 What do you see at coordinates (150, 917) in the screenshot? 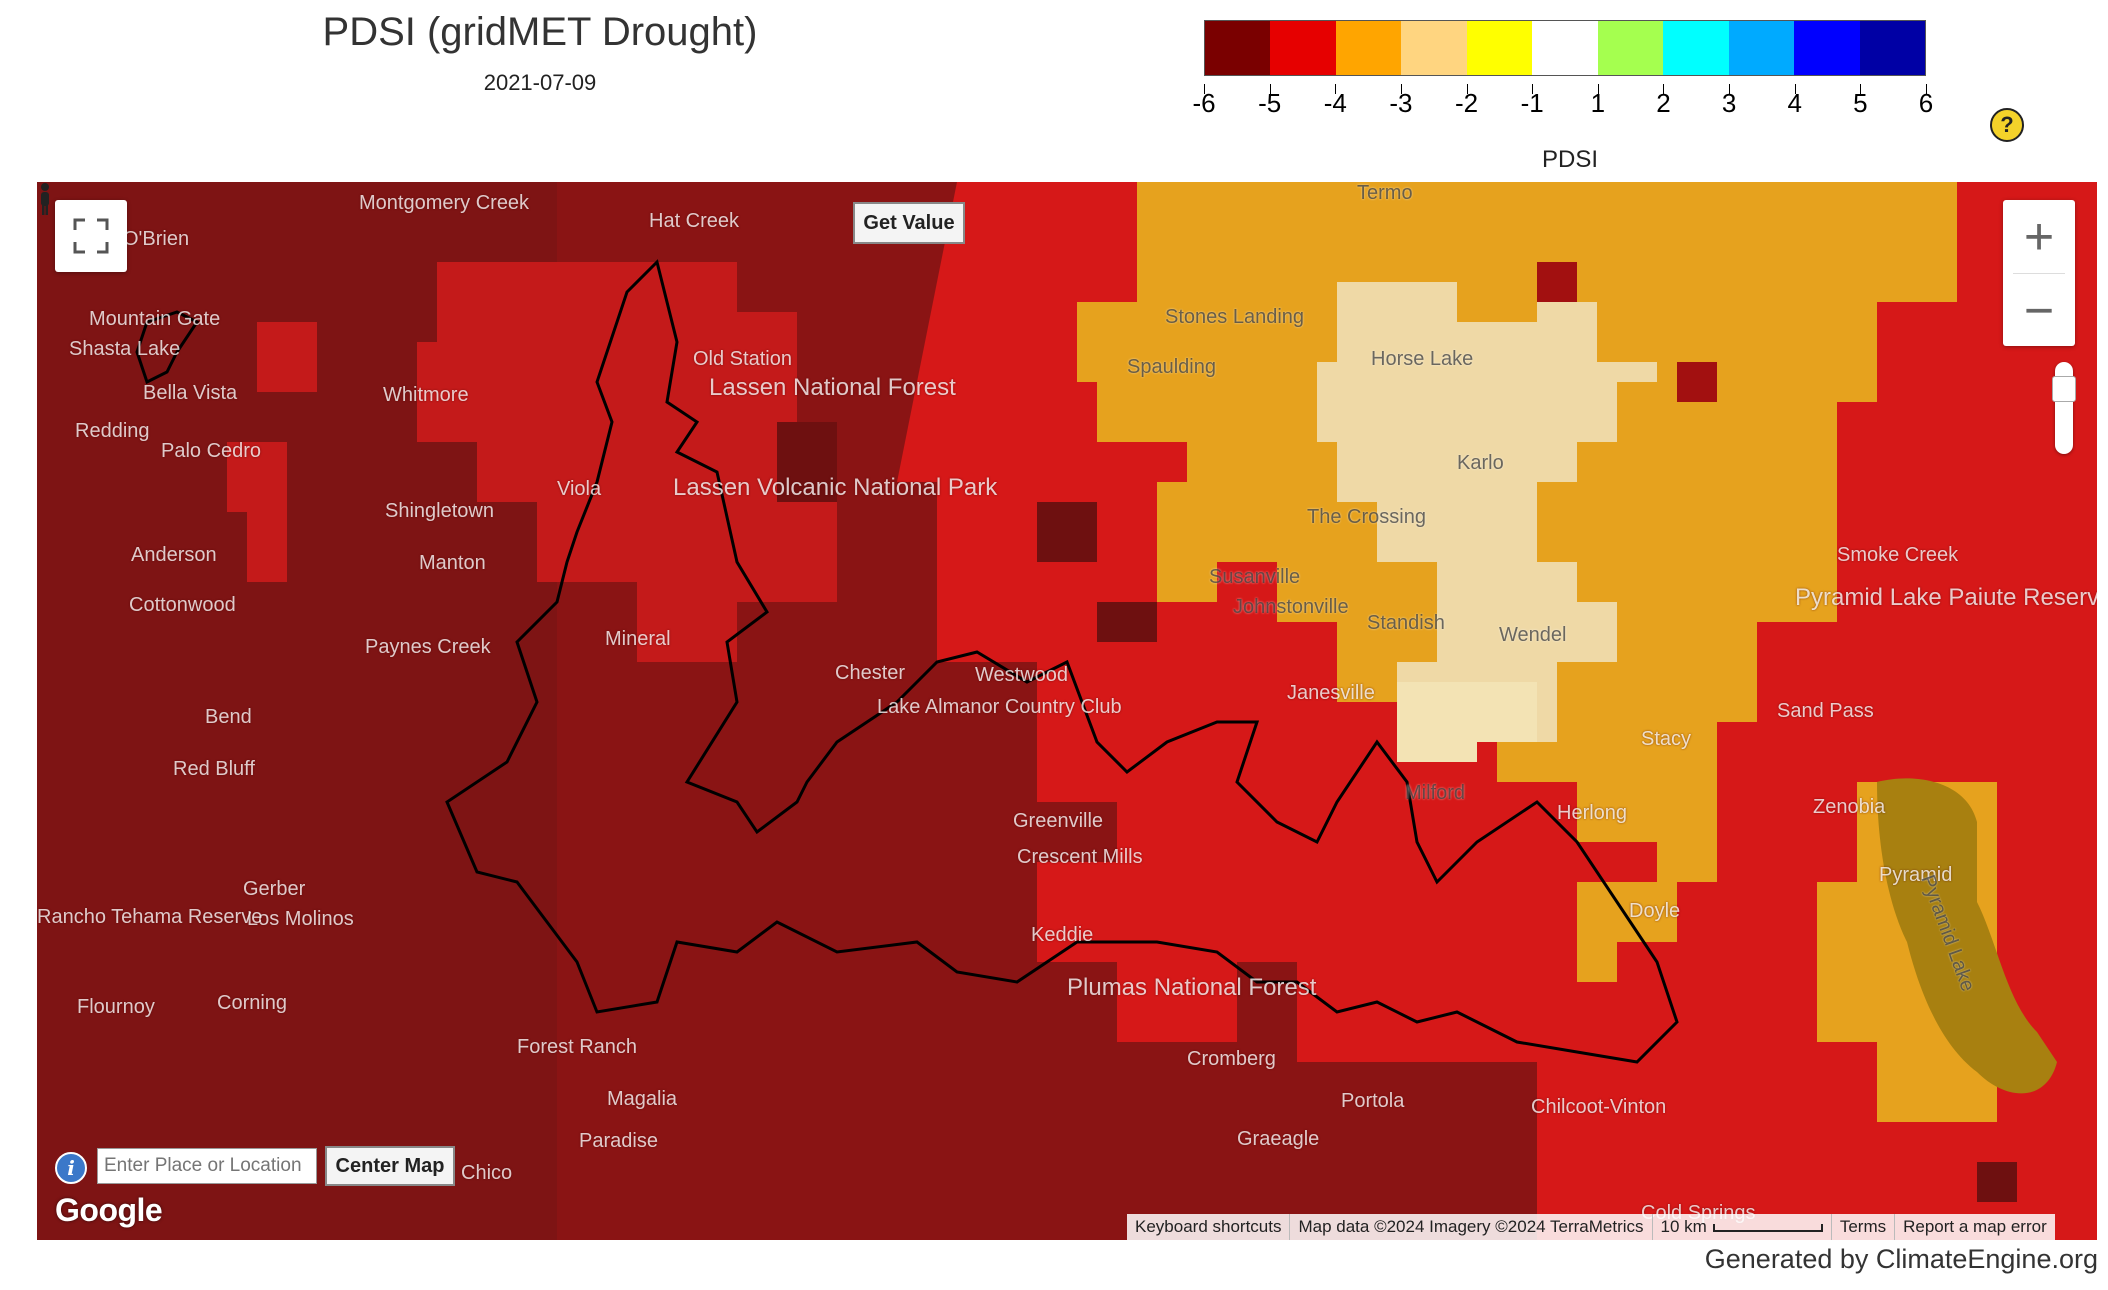
I see `place-label: Rancho Tehama Reserve` at bounding box center [150, 917].